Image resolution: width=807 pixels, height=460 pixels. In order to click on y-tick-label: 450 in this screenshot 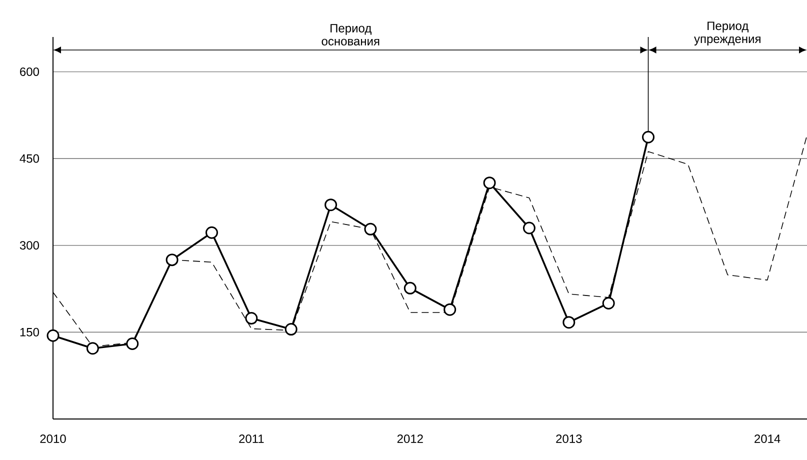, I will do `click(30, 158)`.